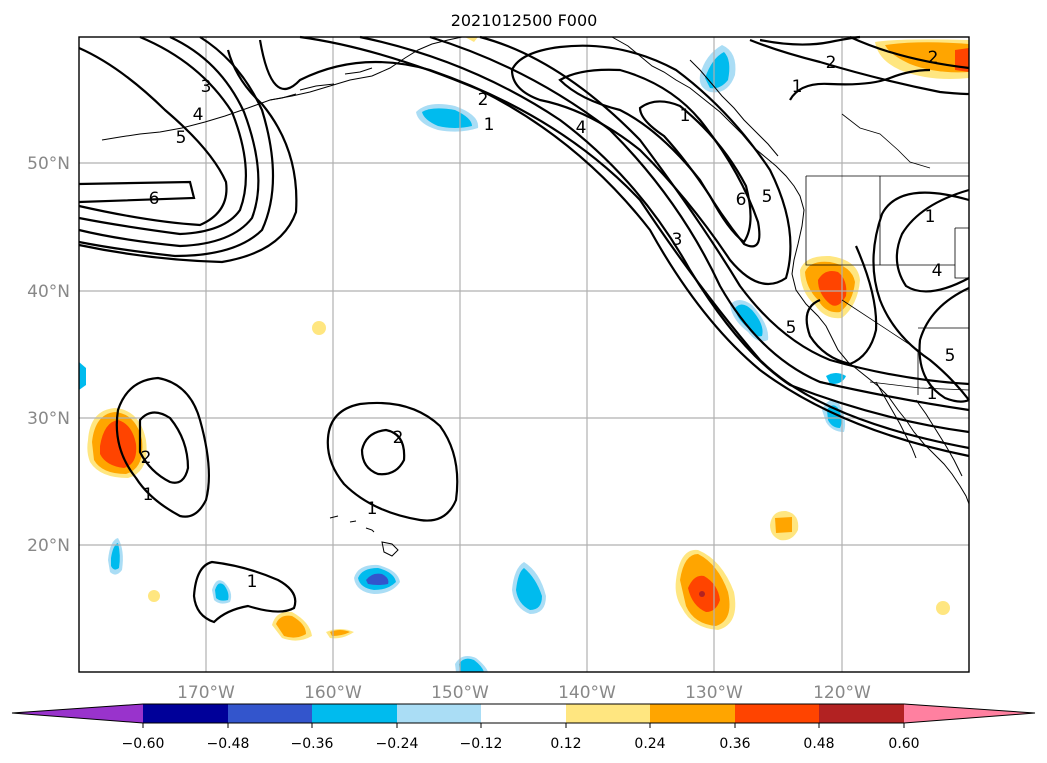  Describe the element at coordinates (939, 438) in the screenshot. I see `coastline-gulf-california` at that location.